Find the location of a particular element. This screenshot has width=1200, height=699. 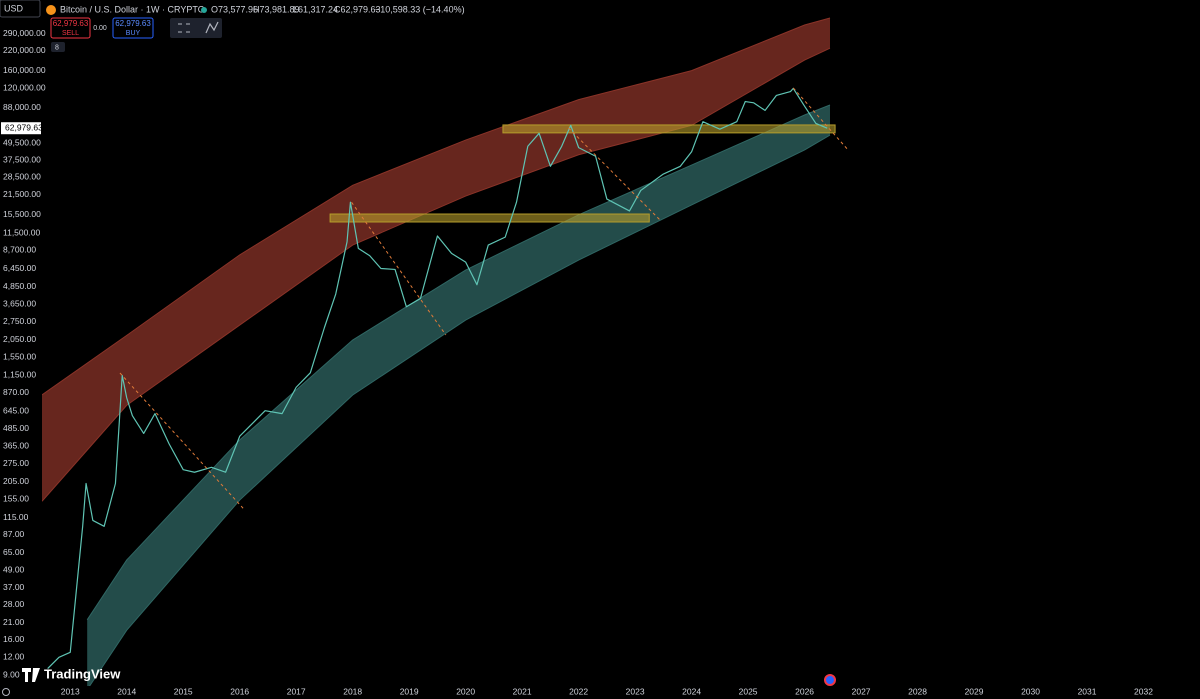

y-tick-label: 37,500.00 is located at coordinates (22, 159).